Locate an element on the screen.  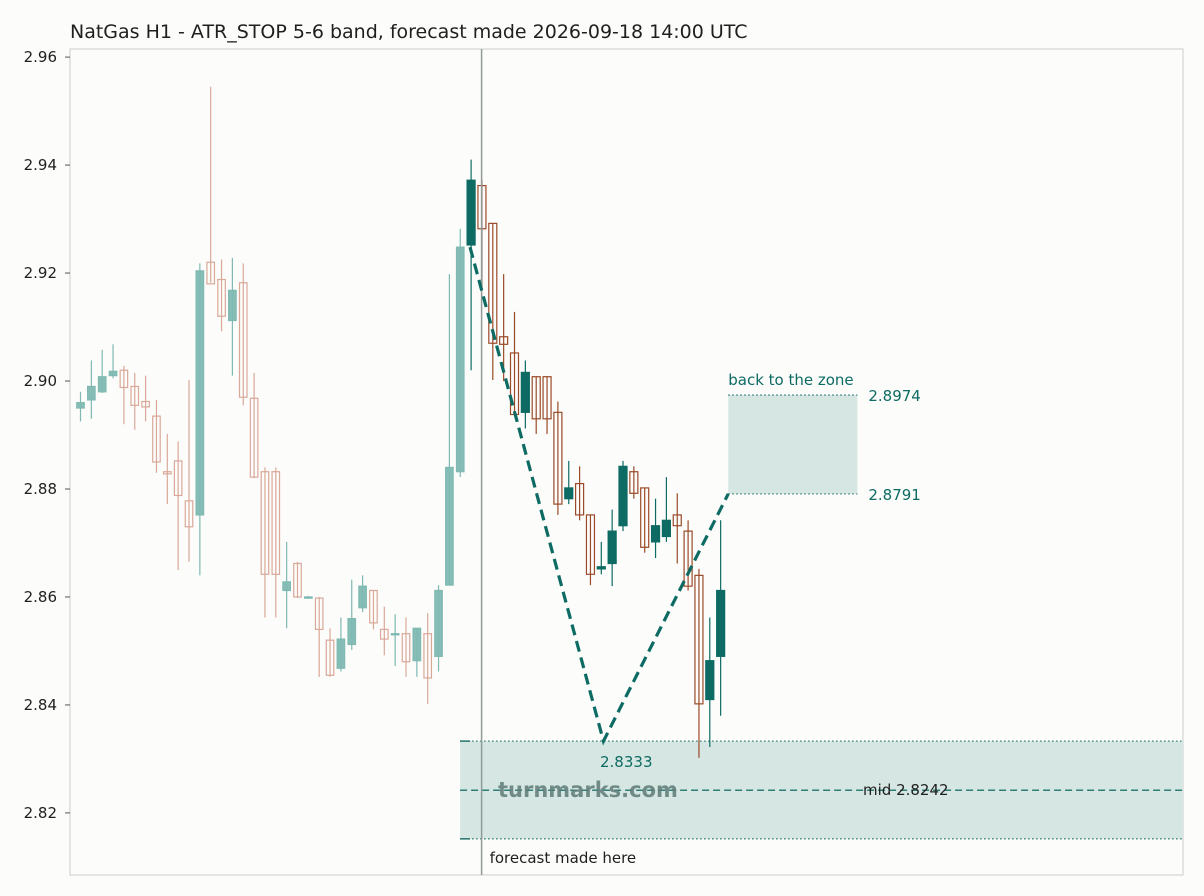
stop-zone-mid-label: mid 2.8242 is located at coordinates (906, 790).